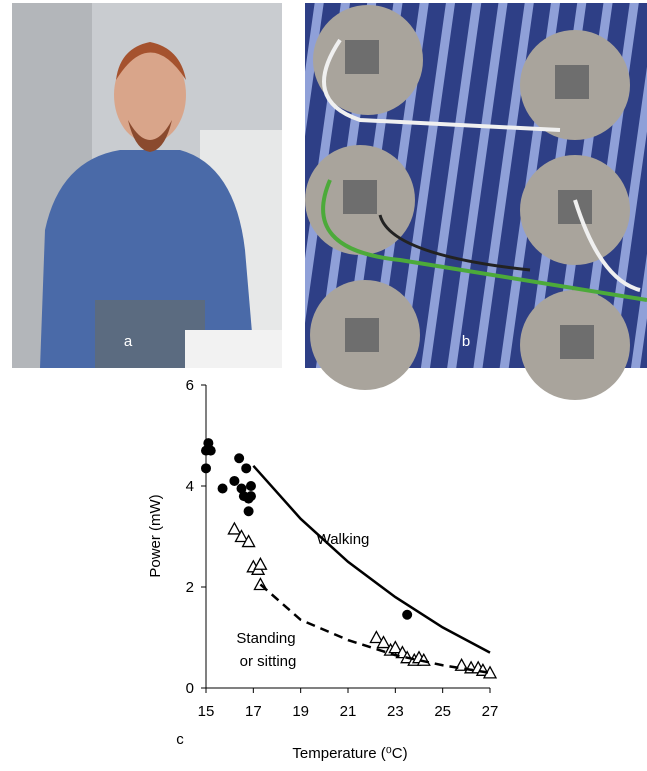 Image resolution: width=647 pixels, height=771 pixels. Describe the element at coordinates (268, 661) in the screenshot. I see `annotation: or sitting` at that location.